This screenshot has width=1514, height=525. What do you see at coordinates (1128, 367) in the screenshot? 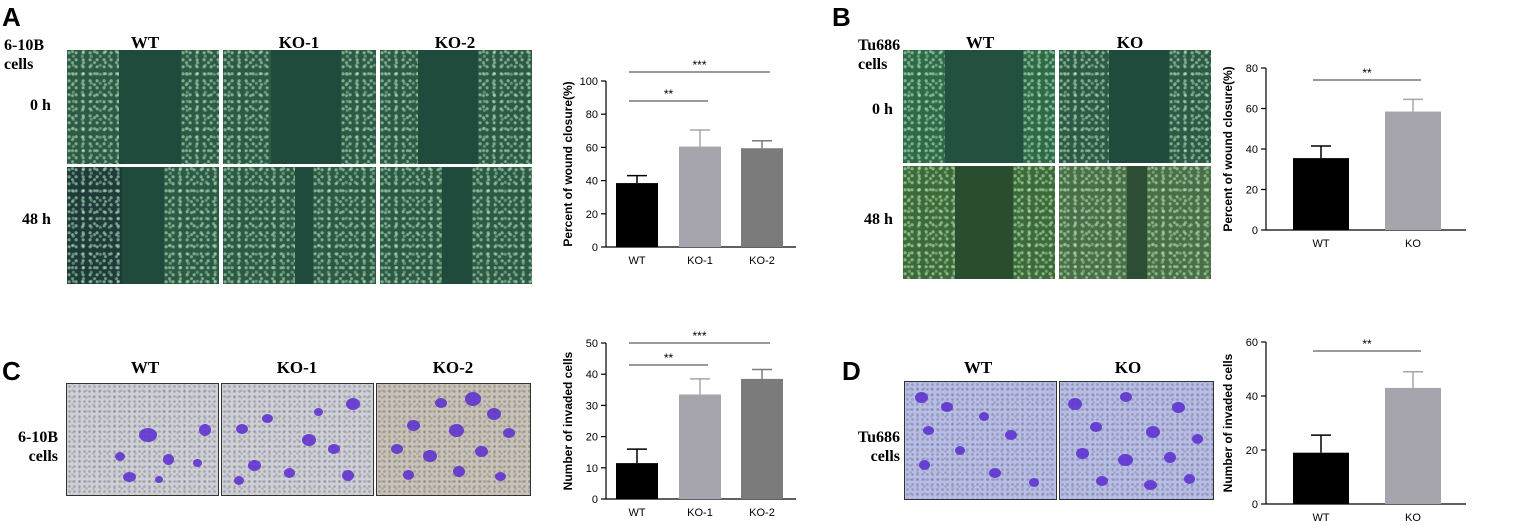
I see `panel-d-col-ko: KO` at bounding box center [1128, 367].